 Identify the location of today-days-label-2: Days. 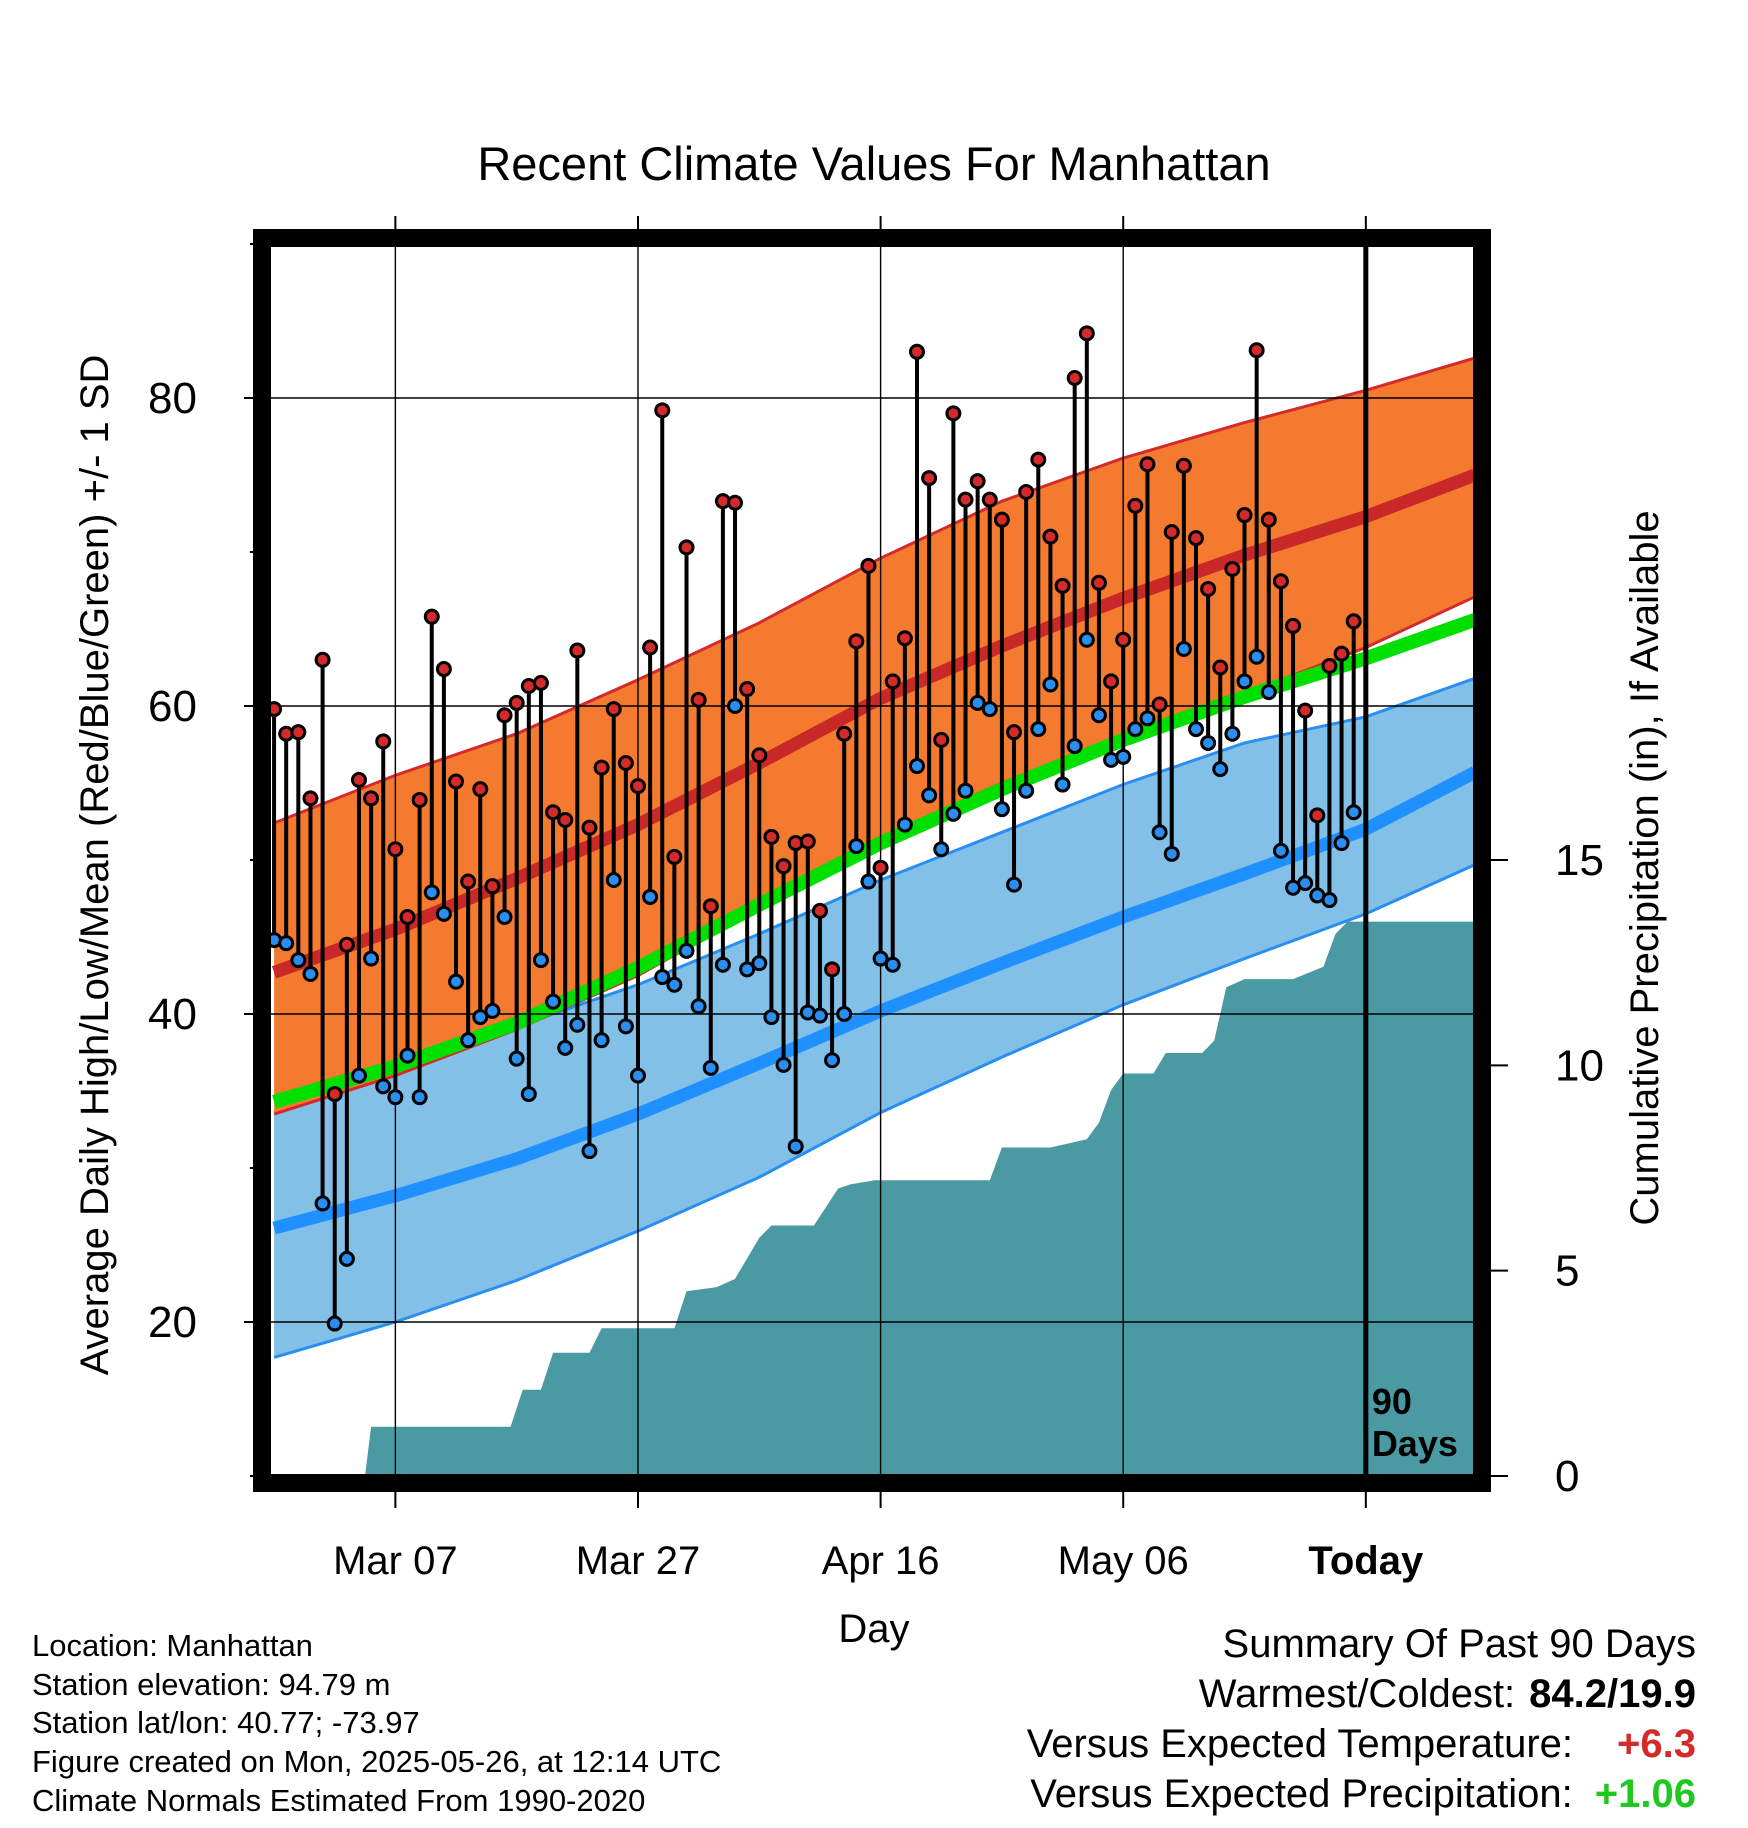
(1415, 1443).